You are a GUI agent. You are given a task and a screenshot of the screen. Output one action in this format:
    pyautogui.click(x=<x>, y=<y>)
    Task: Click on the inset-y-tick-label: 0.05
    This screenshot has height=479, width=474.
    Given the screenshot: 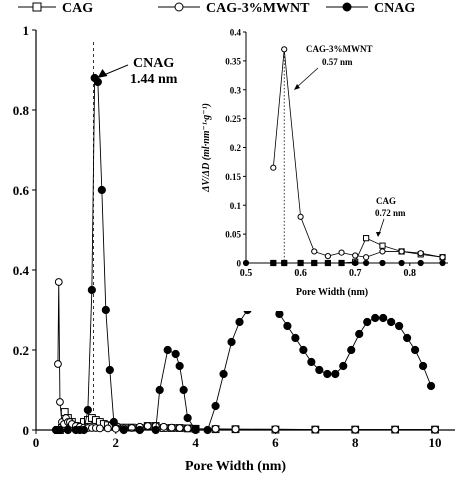 What is the action you would take?
    pyautogui.click(x=233, y=235)
    